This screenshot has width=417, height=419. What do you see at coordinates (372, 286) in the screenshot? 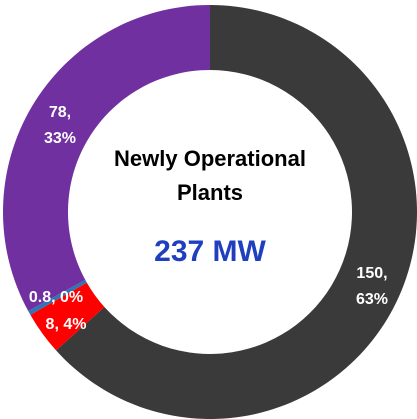
I see `data-label: 150, 63%` at bounding box center [372, 286].